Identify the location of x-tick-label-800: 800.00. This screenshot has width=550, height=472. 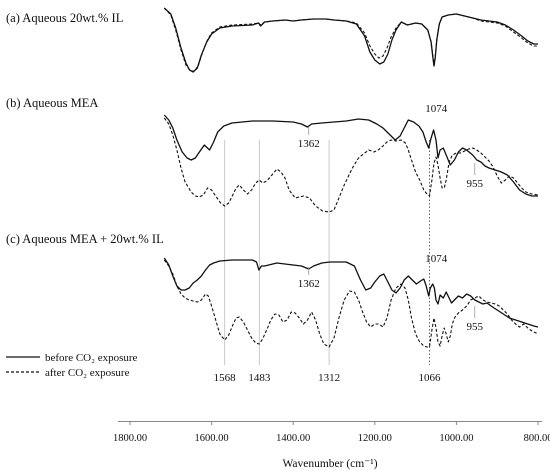
(537, 438).